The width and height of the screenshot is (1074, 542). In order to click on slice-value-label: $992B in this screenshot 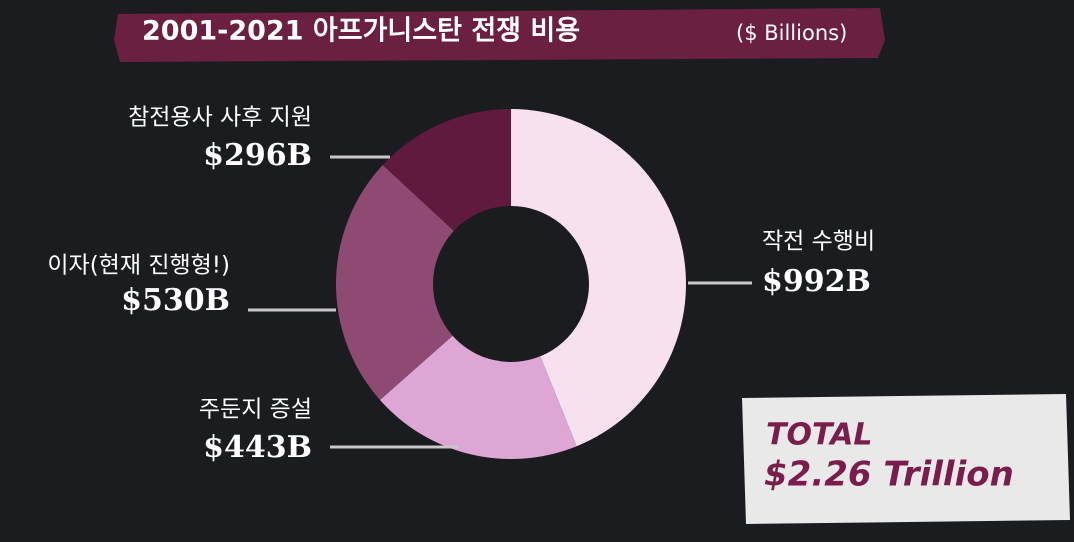, I will do `click(816, 281)`.